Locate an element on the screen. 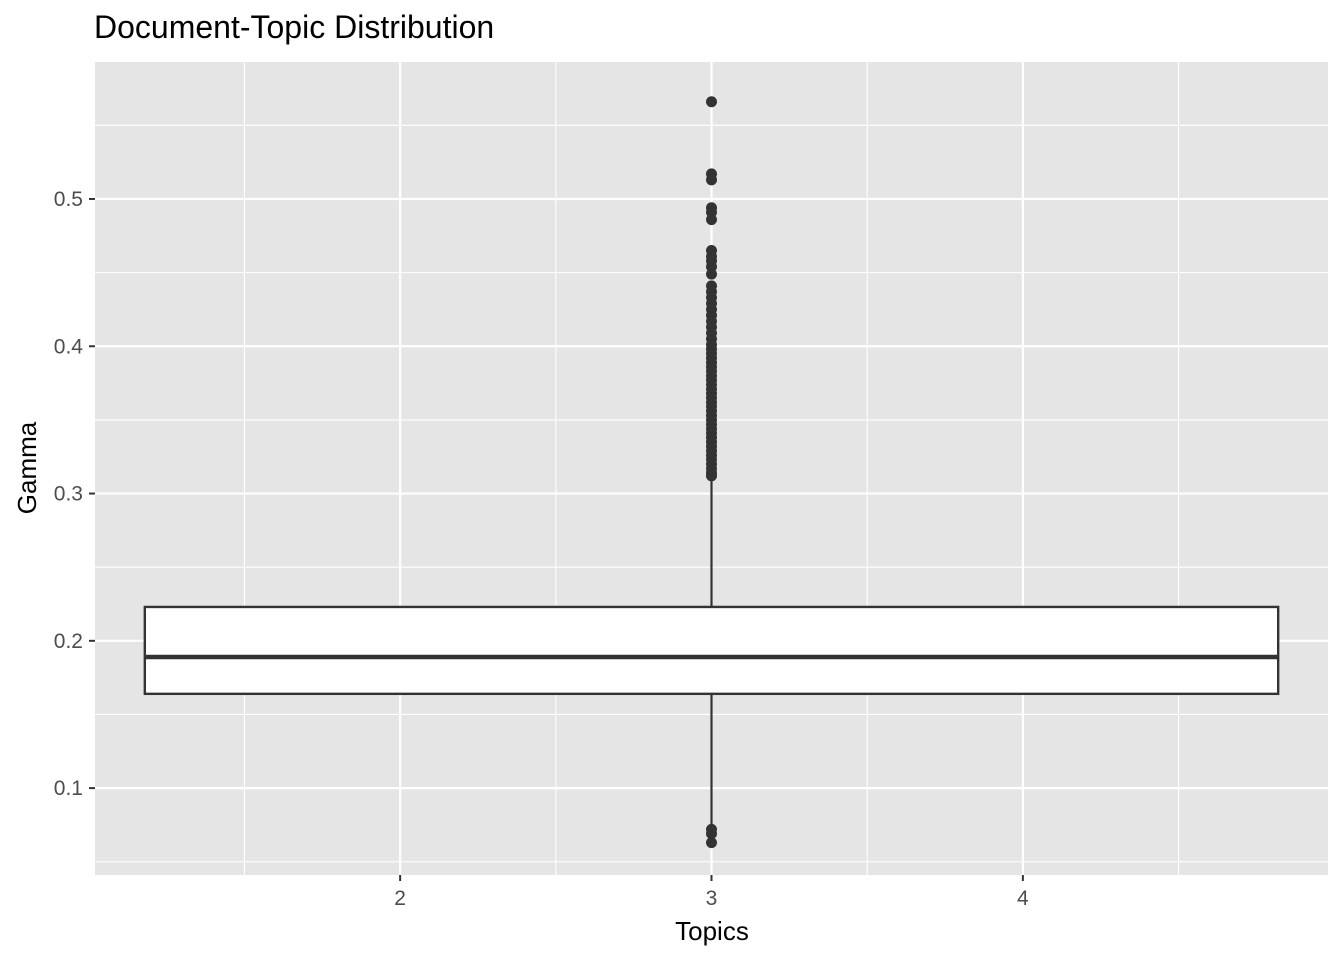  y-axis-title: Gamma is located at coordinates (27, 467).